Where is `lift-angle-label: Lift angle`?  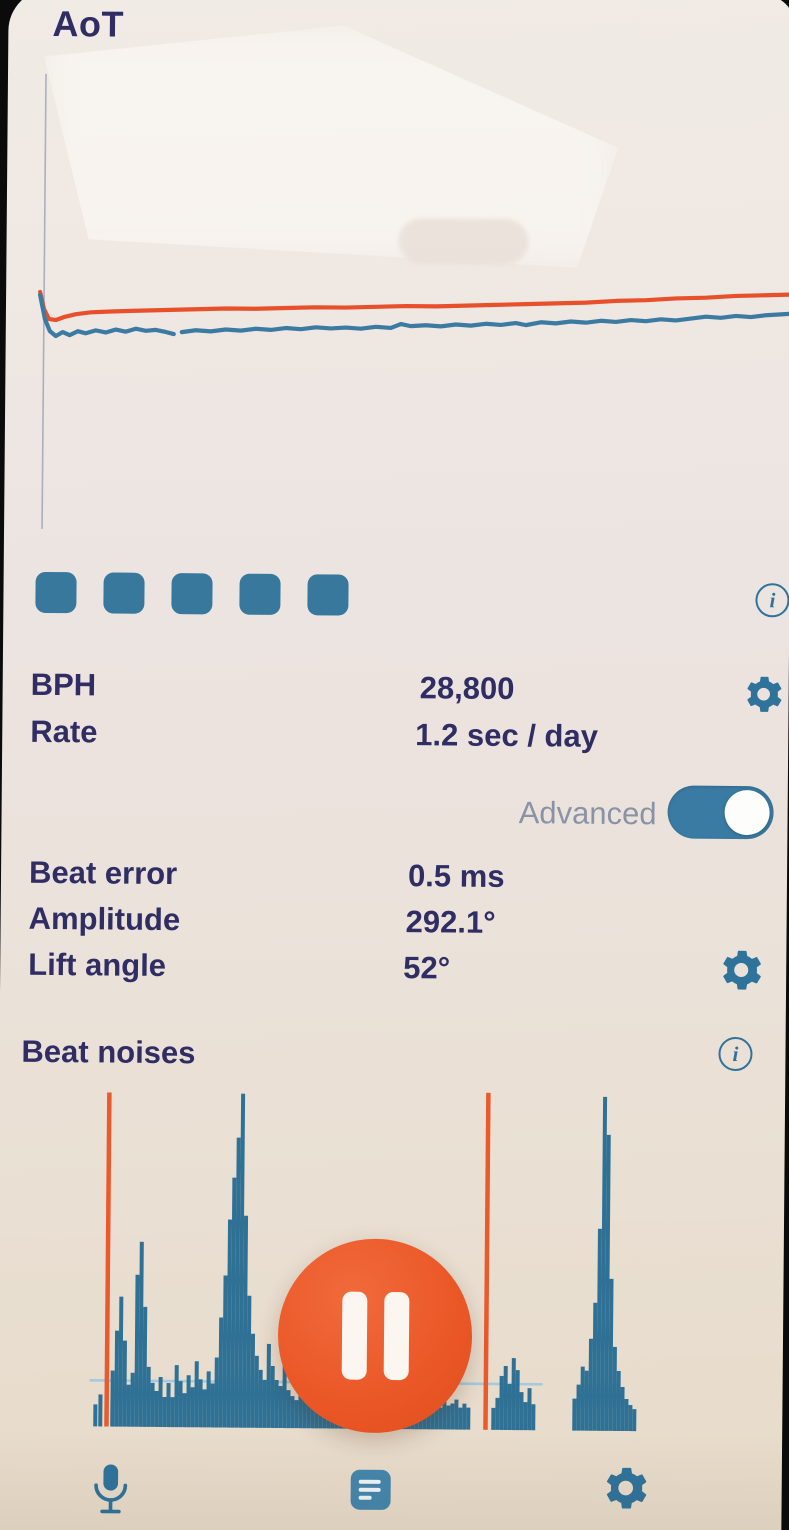 lift-angle-label: Lift angle is located at coordinates (97, 965).